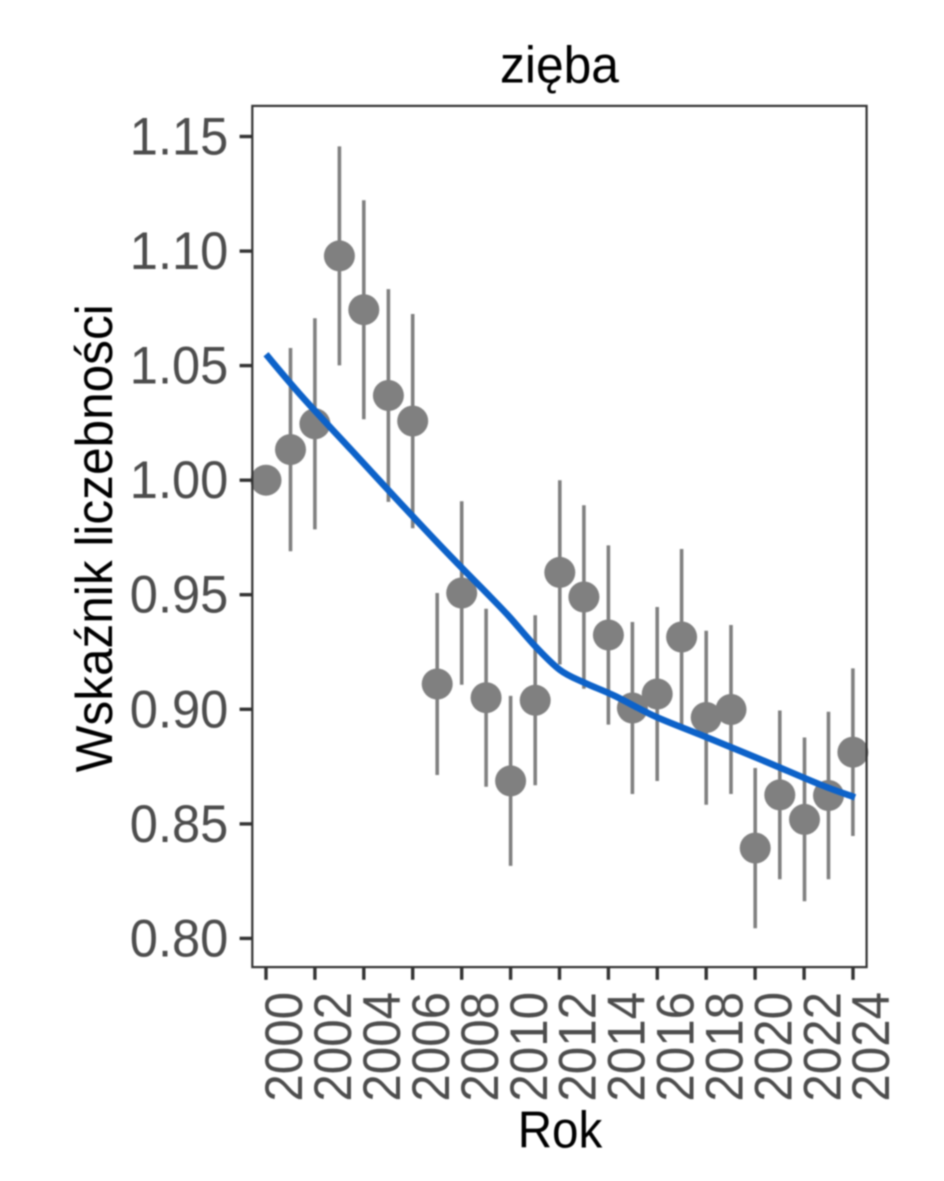  Describe the element at coordinates (773, 1047) in the screenshot. I see `svg-text: 2020` at that location.